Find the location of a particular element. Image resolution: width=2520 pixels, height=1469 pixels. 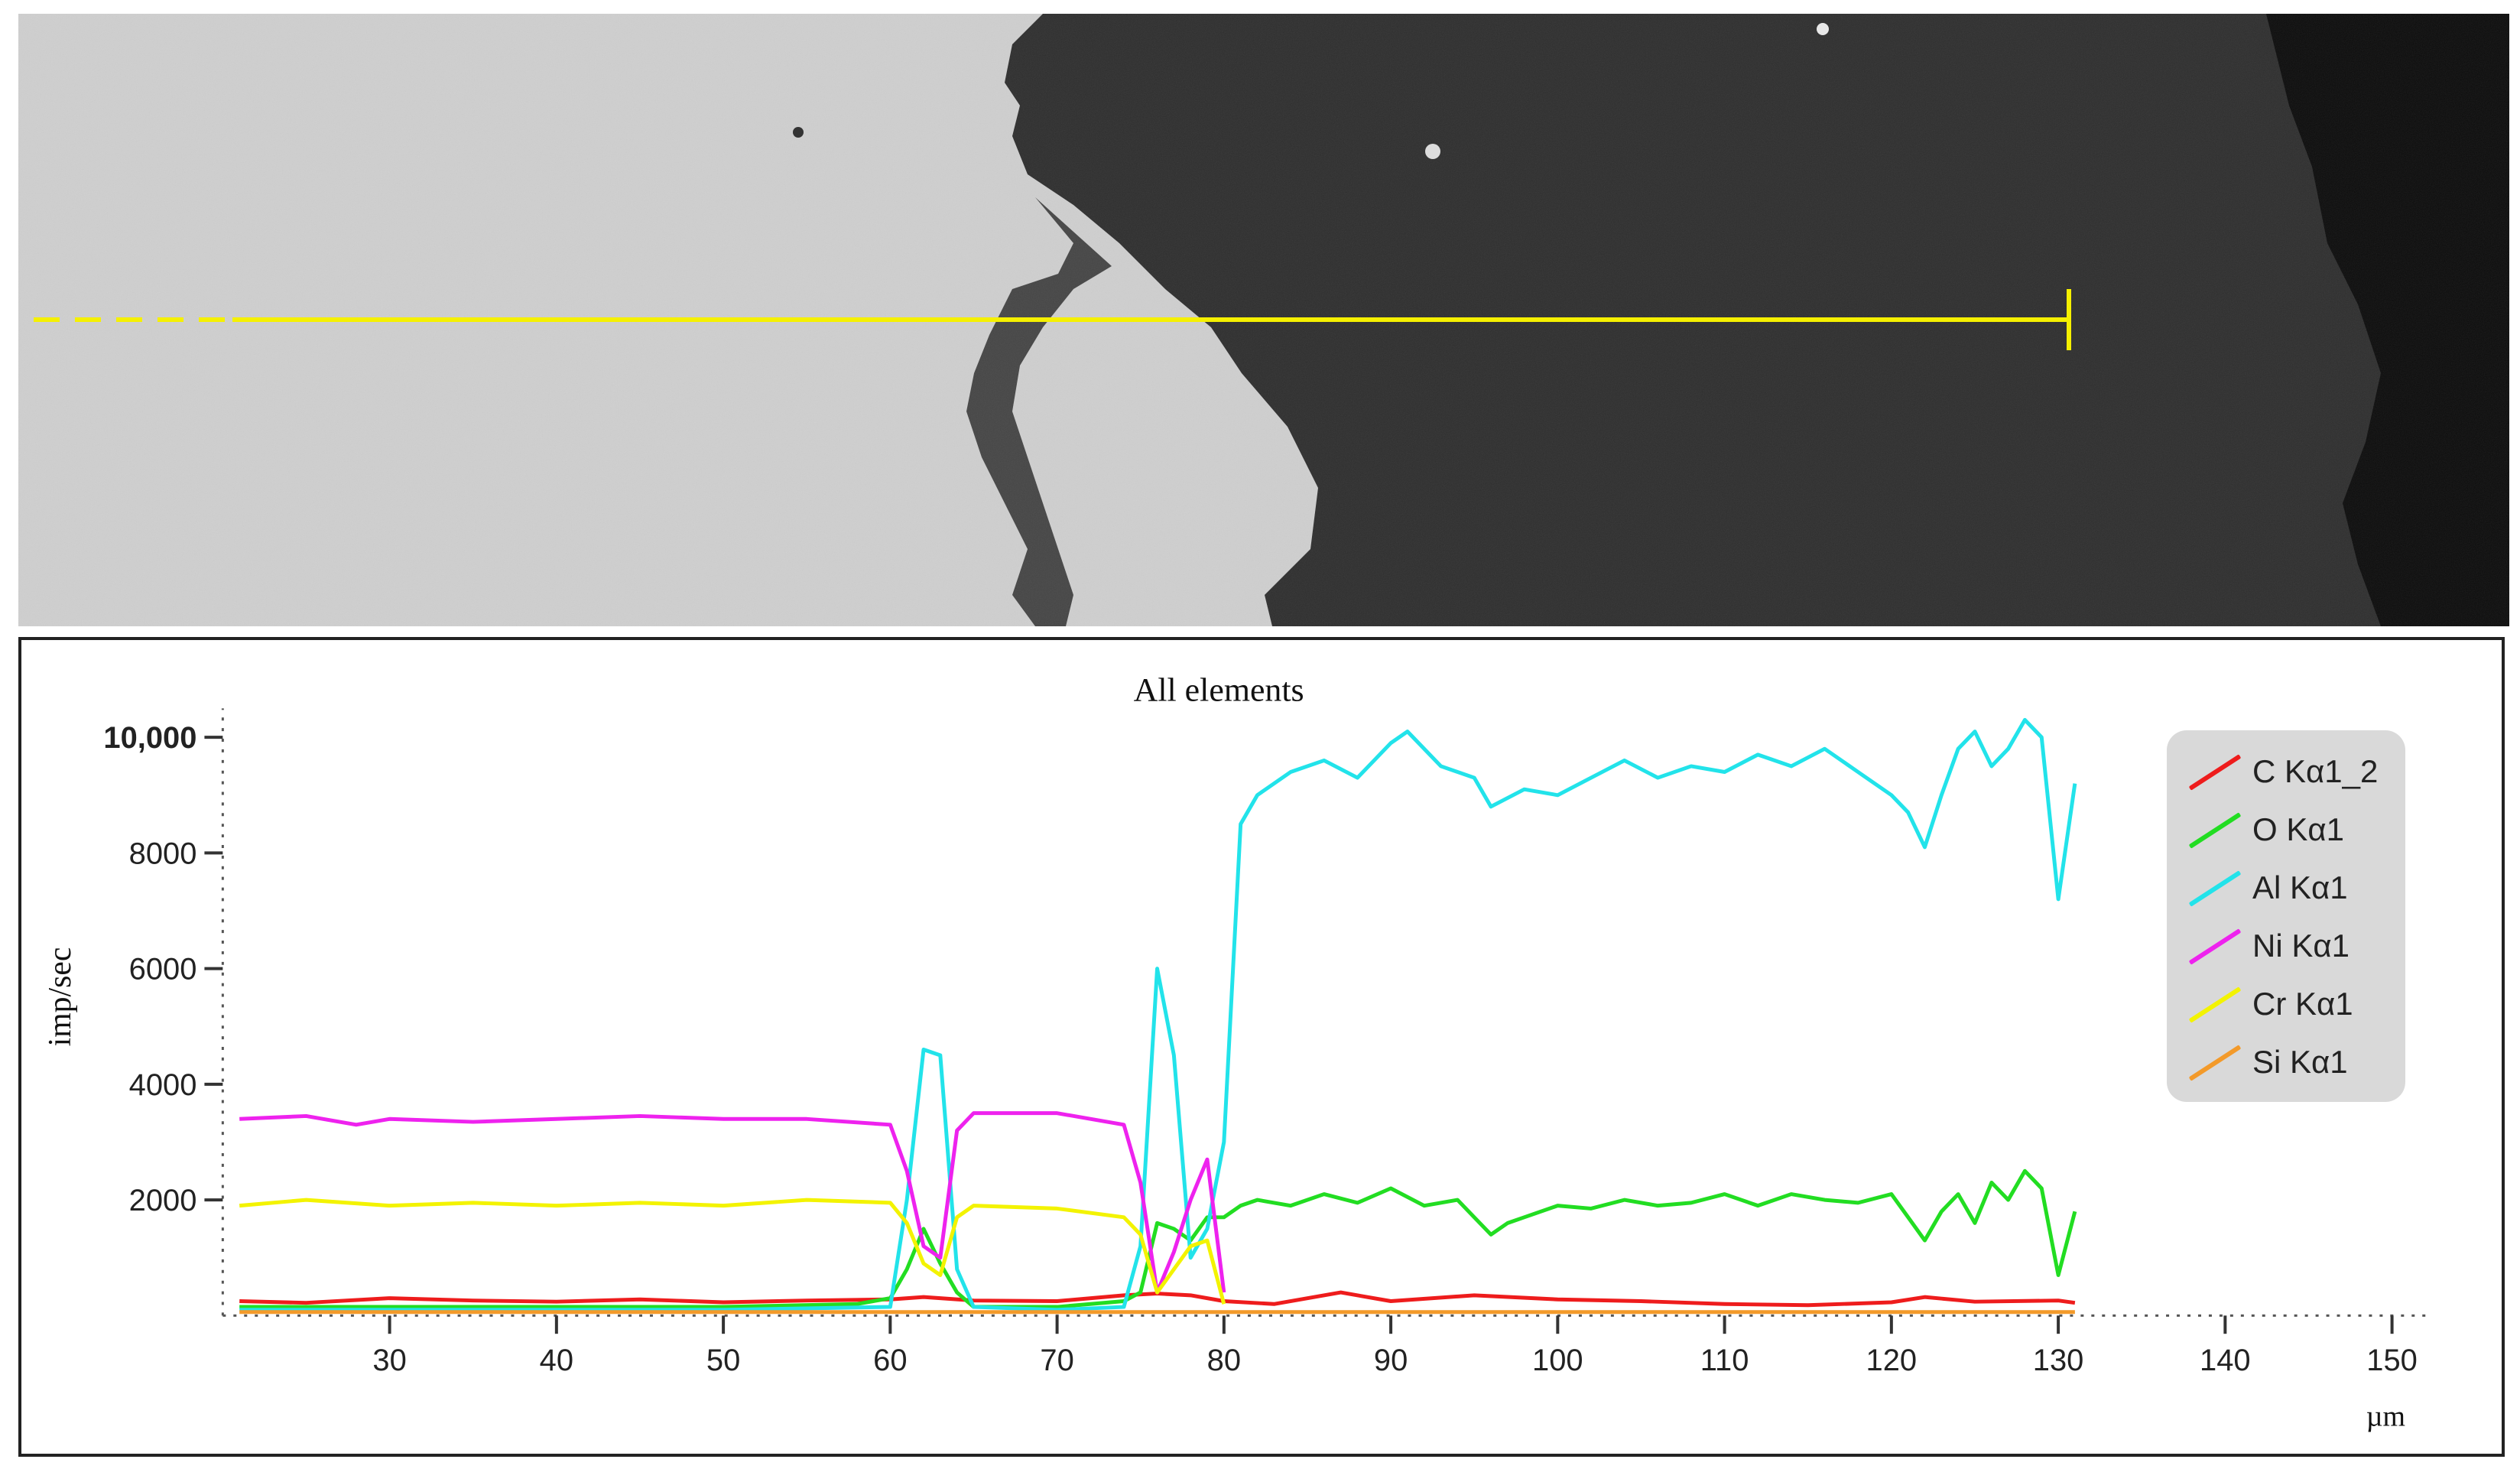

legend-label: C Kα1_2 is located at coordinates (2315, 771).